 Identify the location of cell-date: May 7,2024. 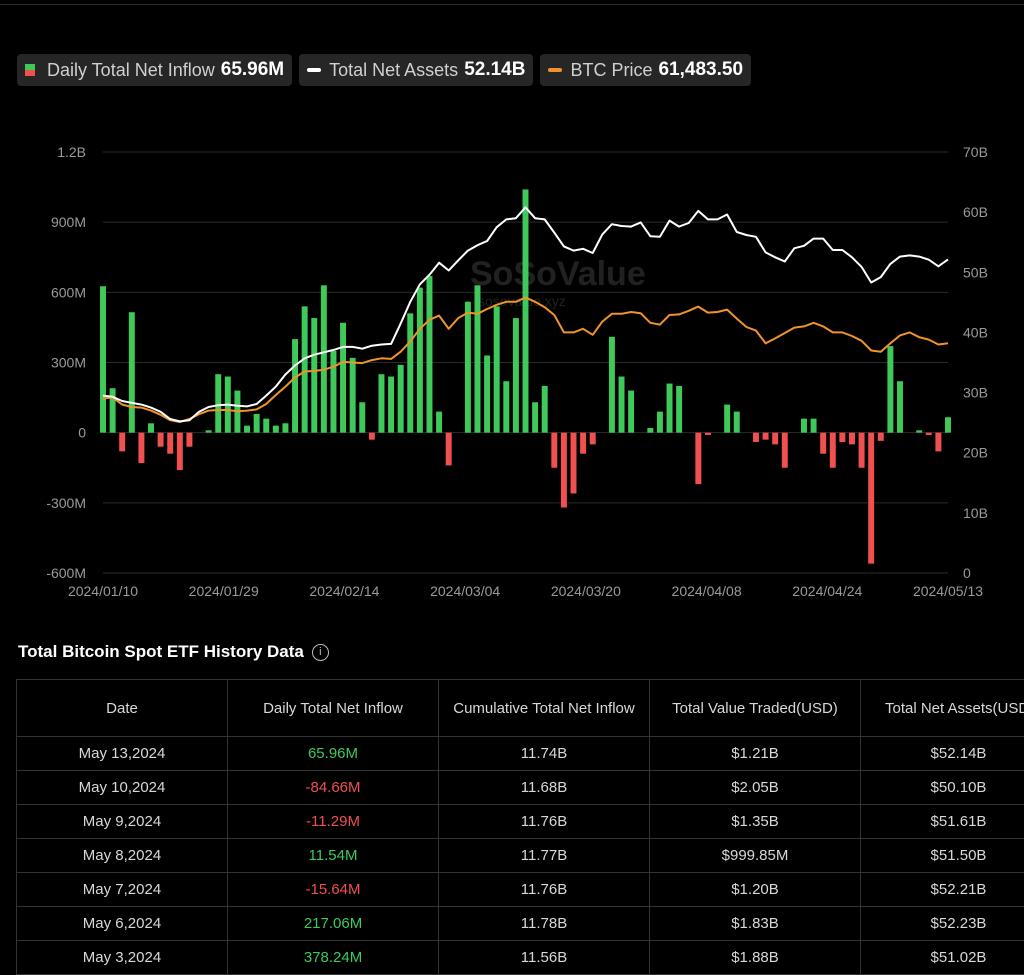
(122, 890).